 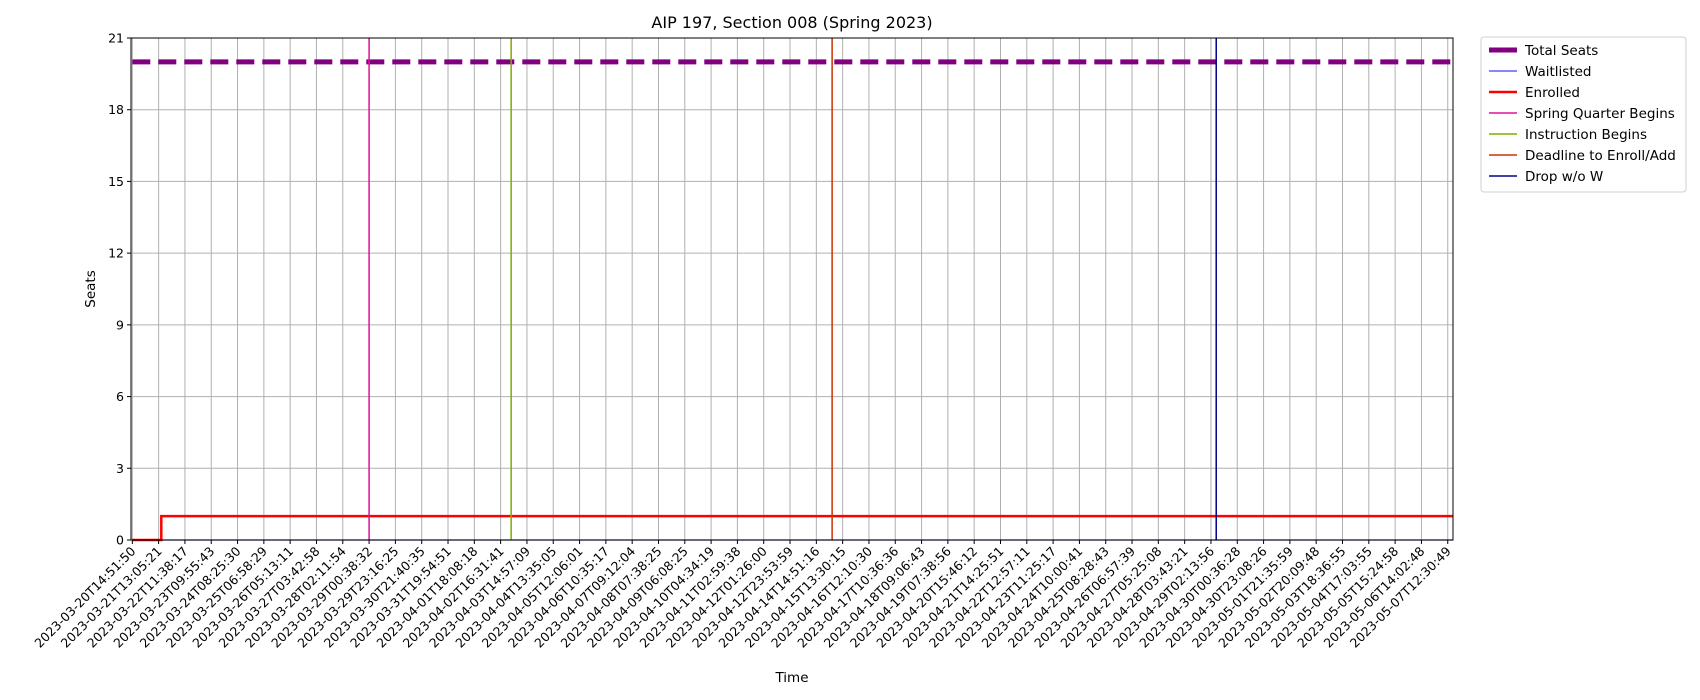 What do you see at coordinates (120, 540) in the screenshot?
I see `y-tick-label: 0` at bounding box center [120, 540].